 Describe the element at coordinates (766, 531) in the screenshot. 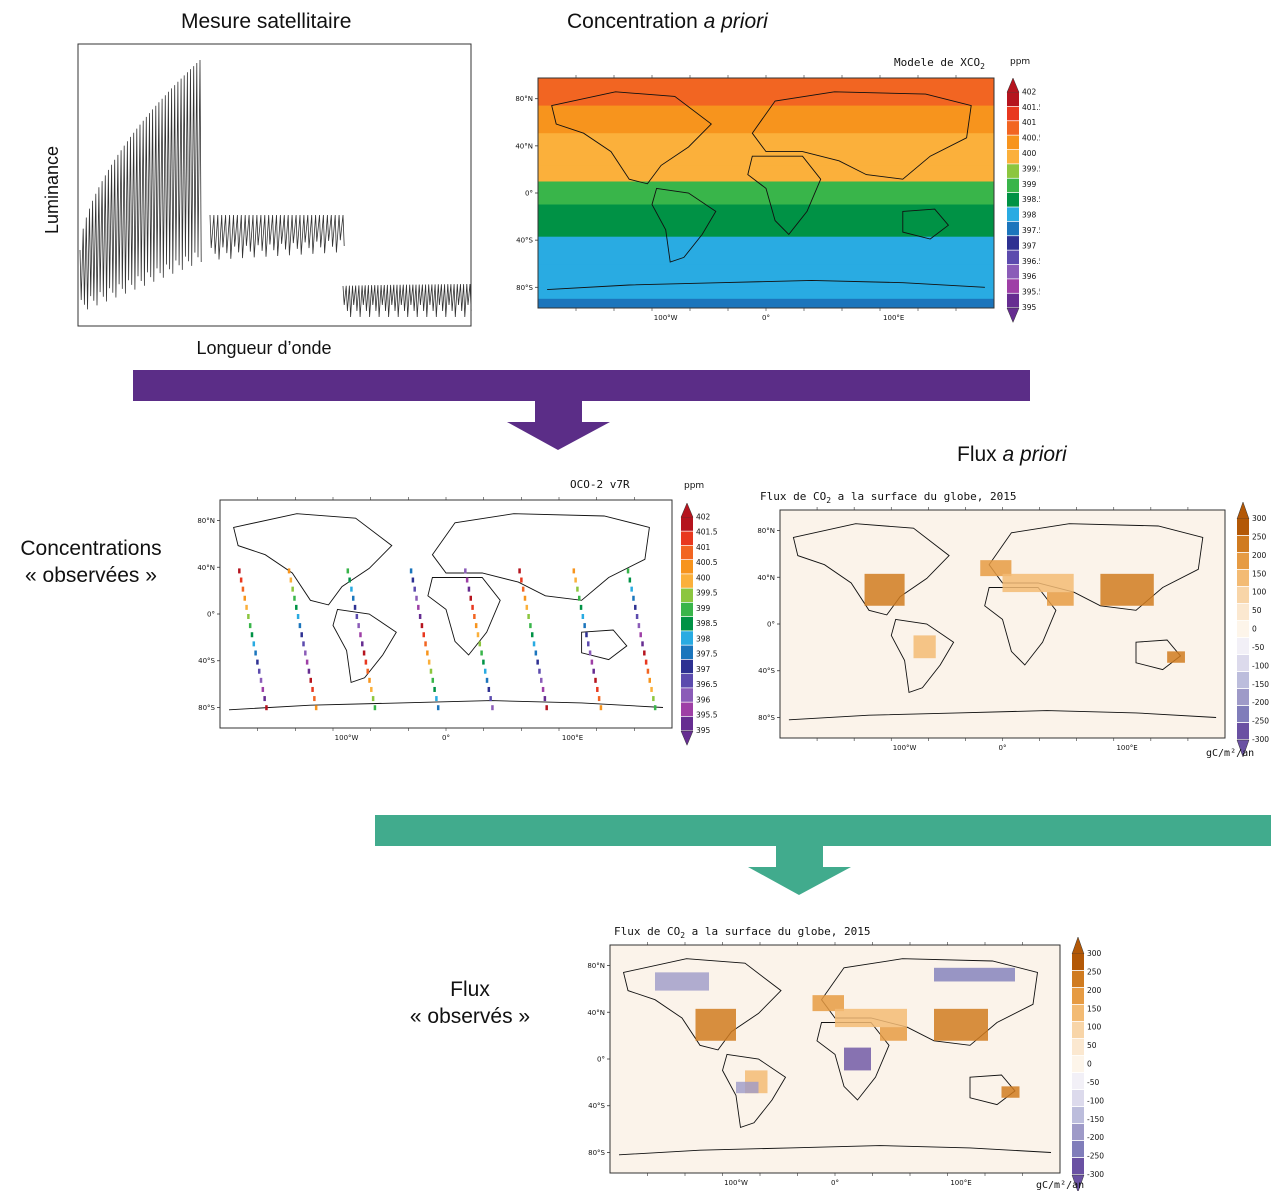

I see `lat-label: 80°N` at that location.